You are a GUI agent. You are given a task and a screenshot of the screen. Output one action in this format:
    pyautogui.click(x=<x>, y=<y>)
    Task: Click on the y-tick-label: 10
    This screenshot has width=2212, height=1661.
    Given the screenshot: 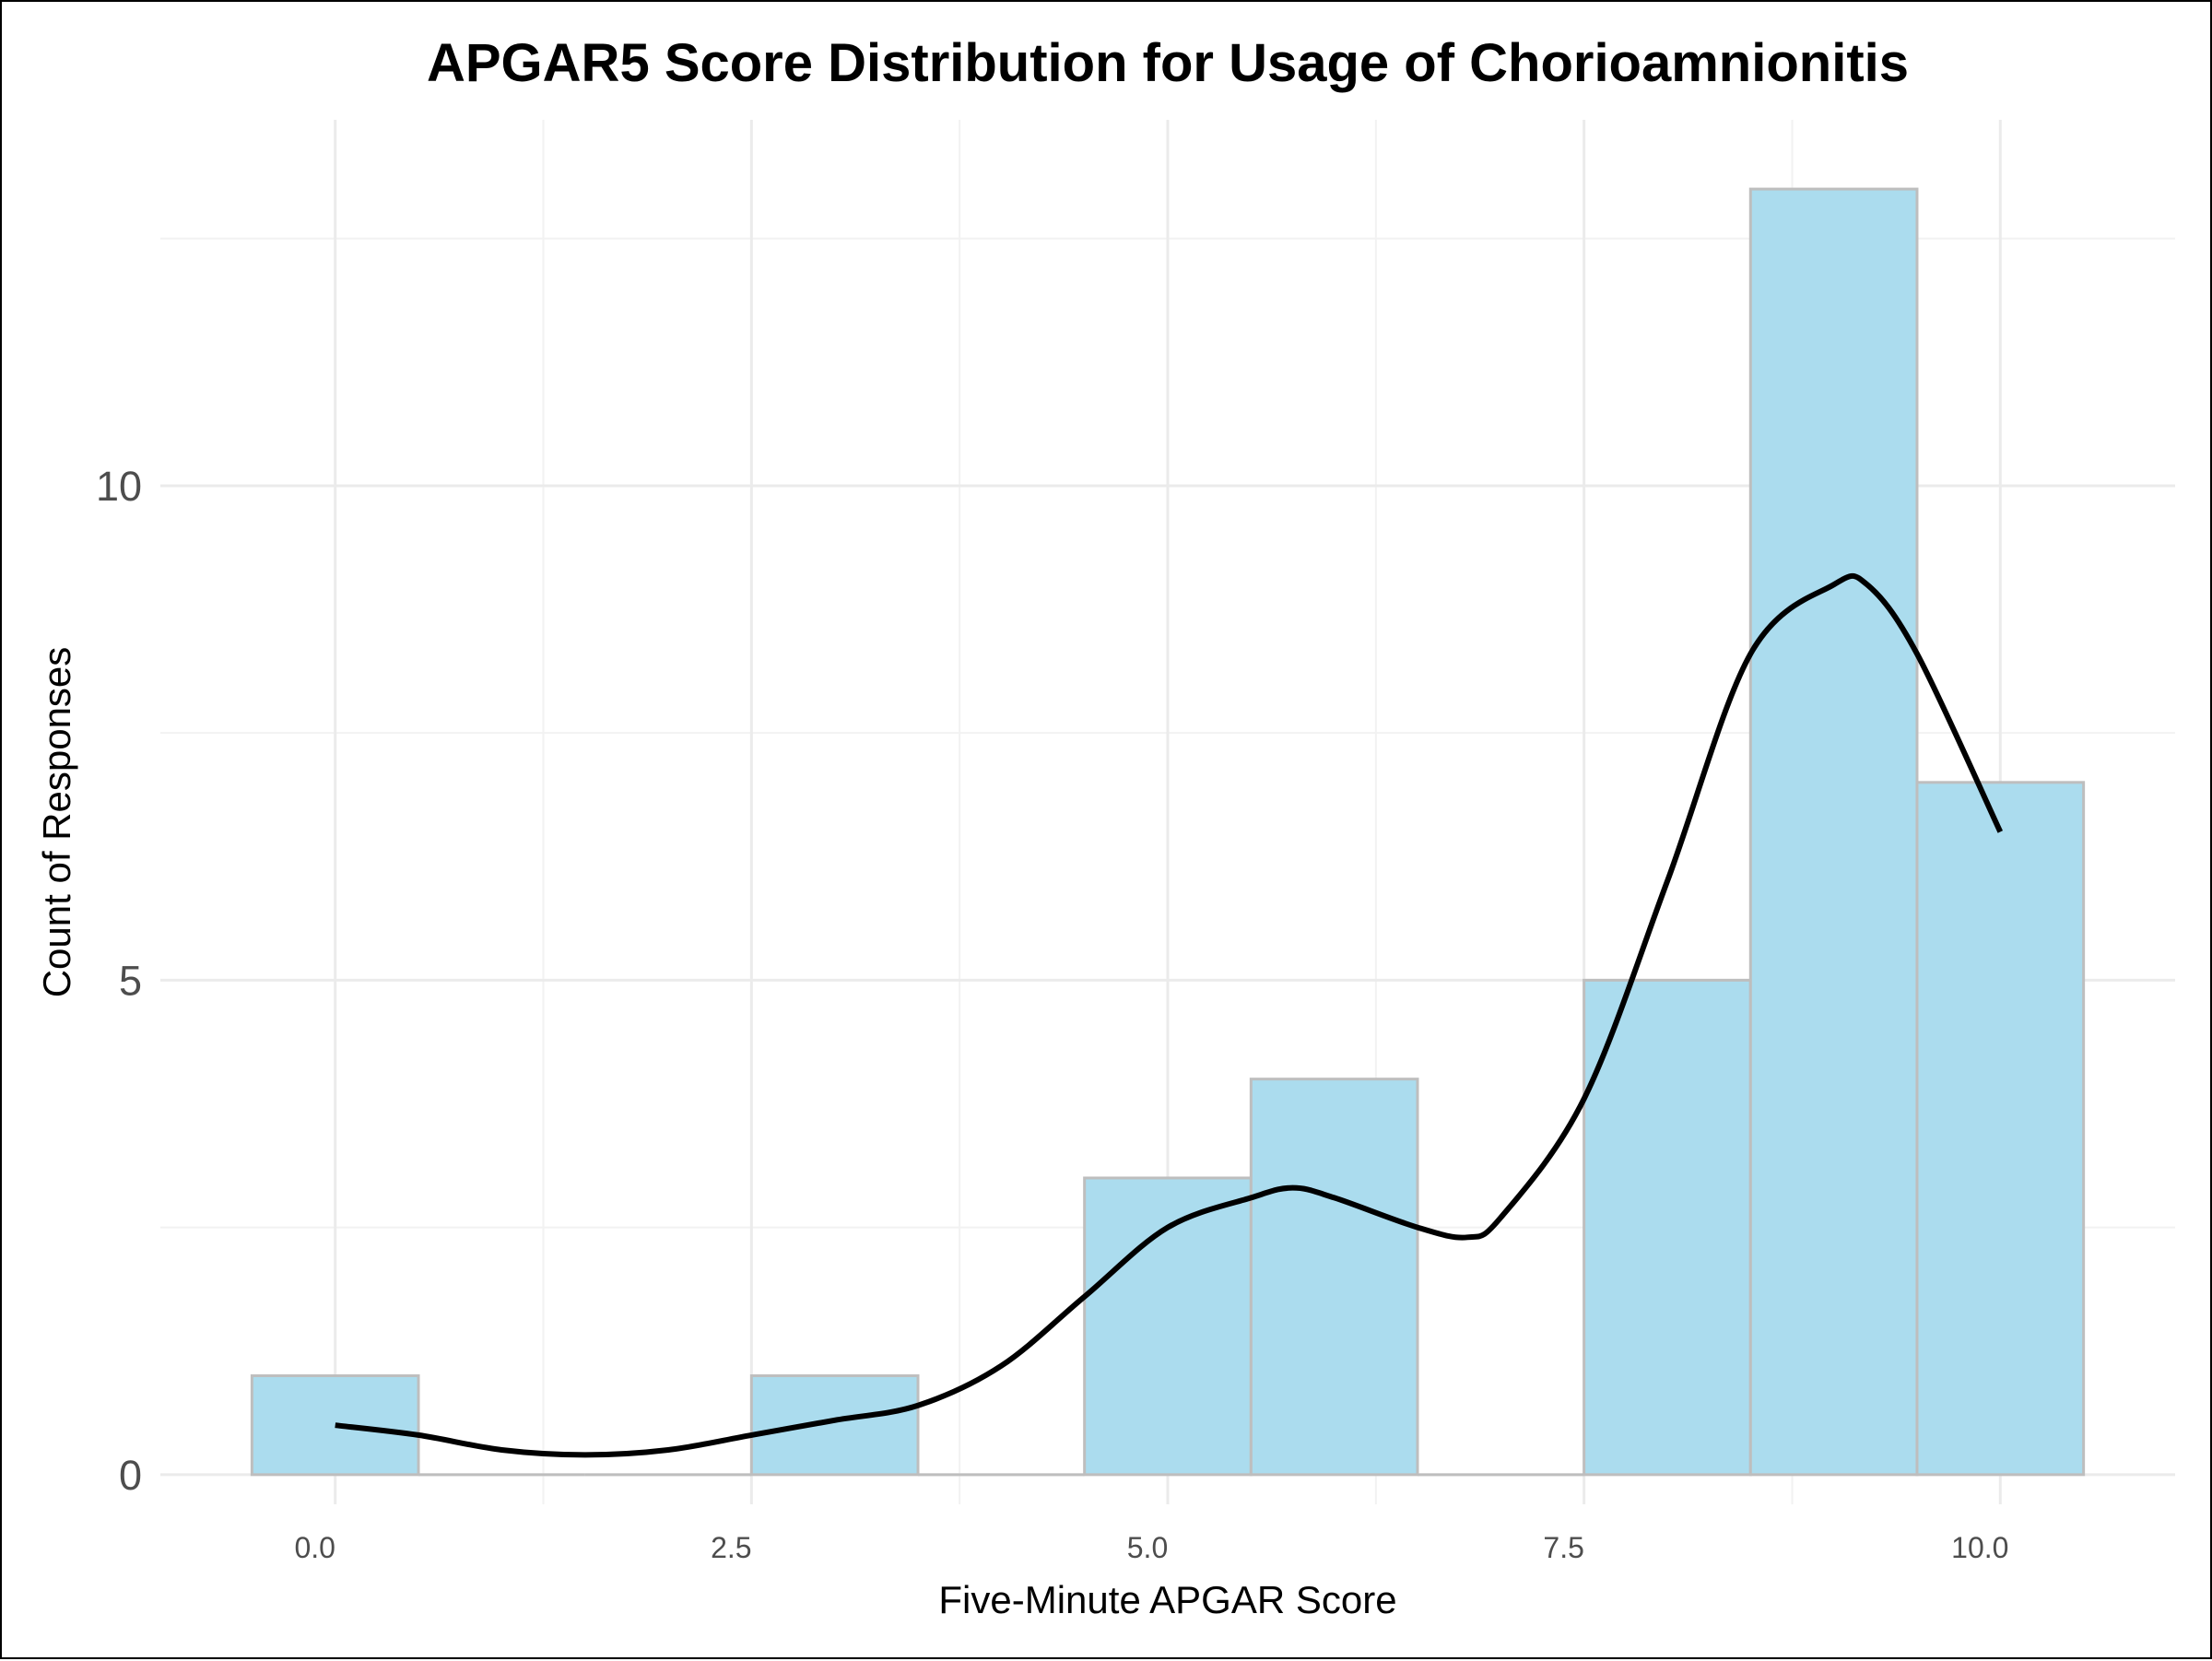 What is the action you would take?
    pyautogui.click(x=119, y=486)
    